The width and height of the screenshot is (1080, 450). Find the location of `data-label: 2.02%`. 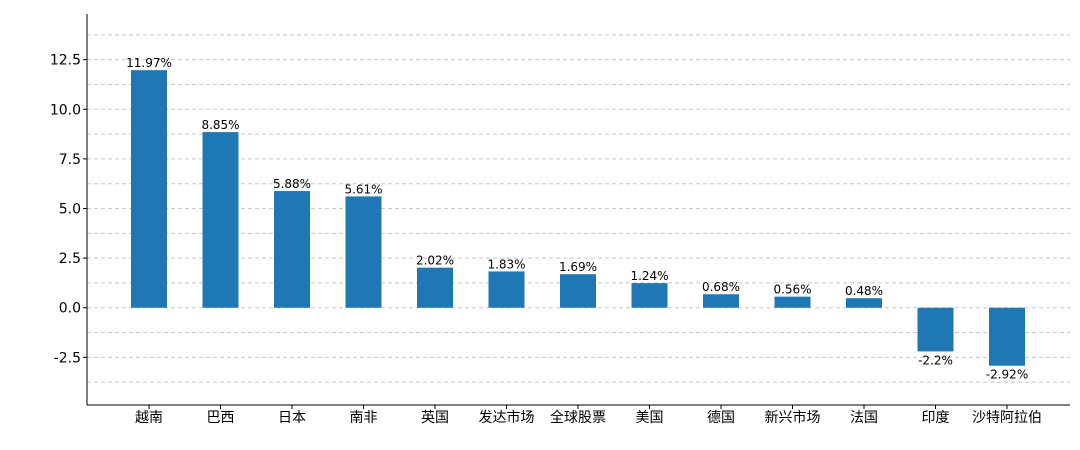

data-label: 2.02% is located at coordinates (435, 261).